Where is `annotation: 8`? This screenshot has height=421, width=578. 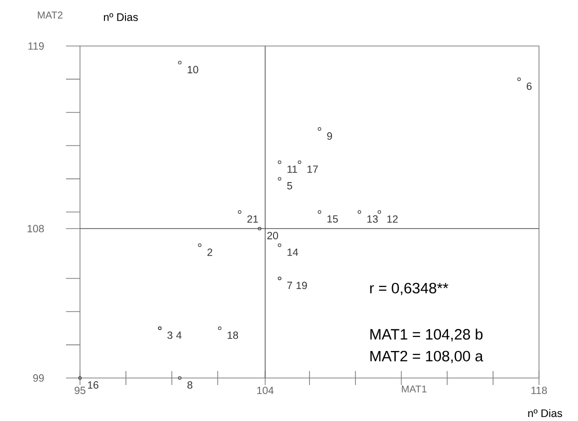
annotation: 8 is located at coordinates (189, 385).